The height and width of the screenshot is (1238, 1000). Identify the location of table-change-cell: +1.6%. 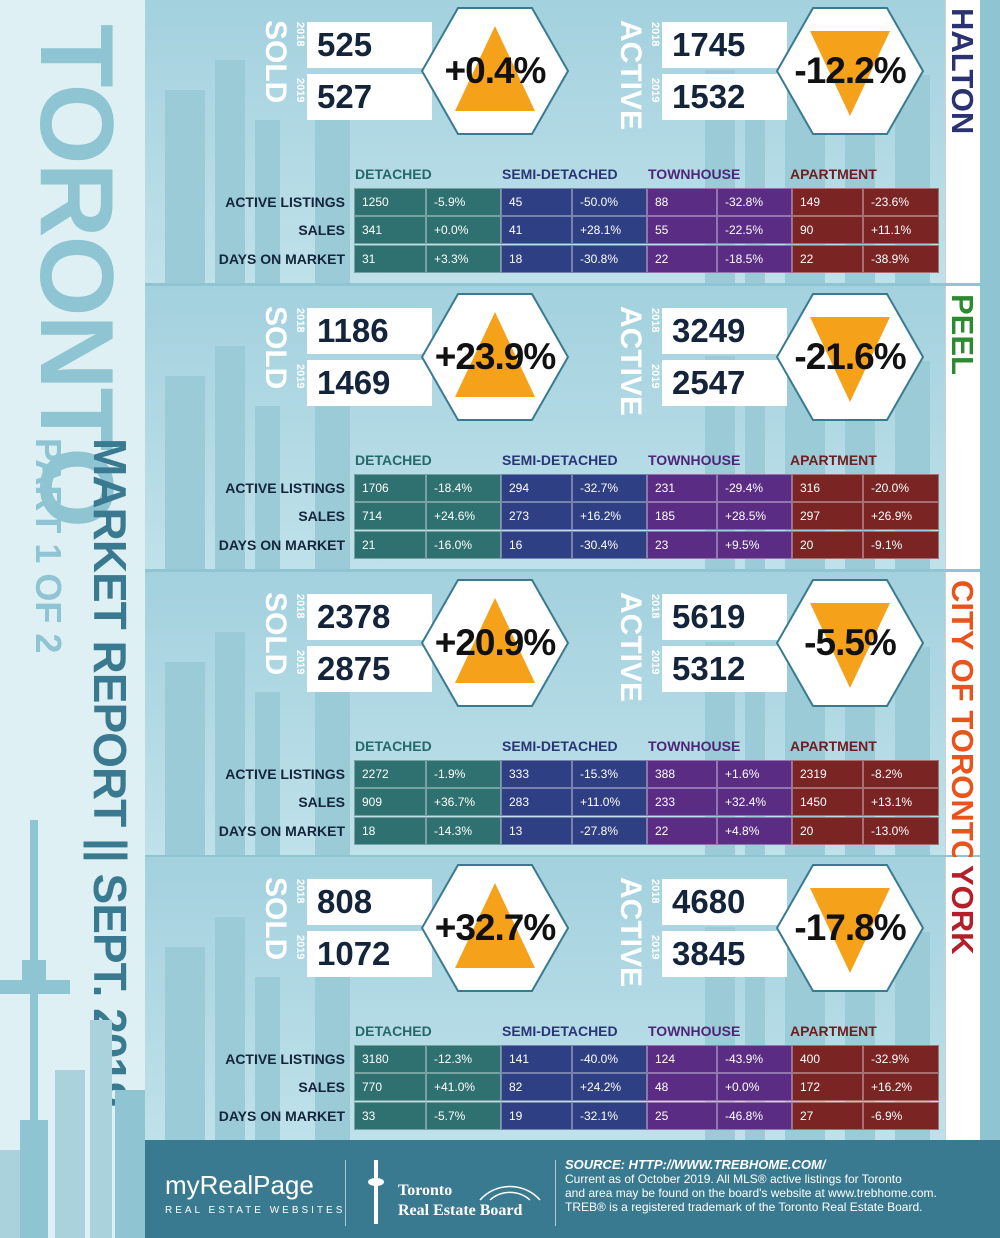
(754, 774).